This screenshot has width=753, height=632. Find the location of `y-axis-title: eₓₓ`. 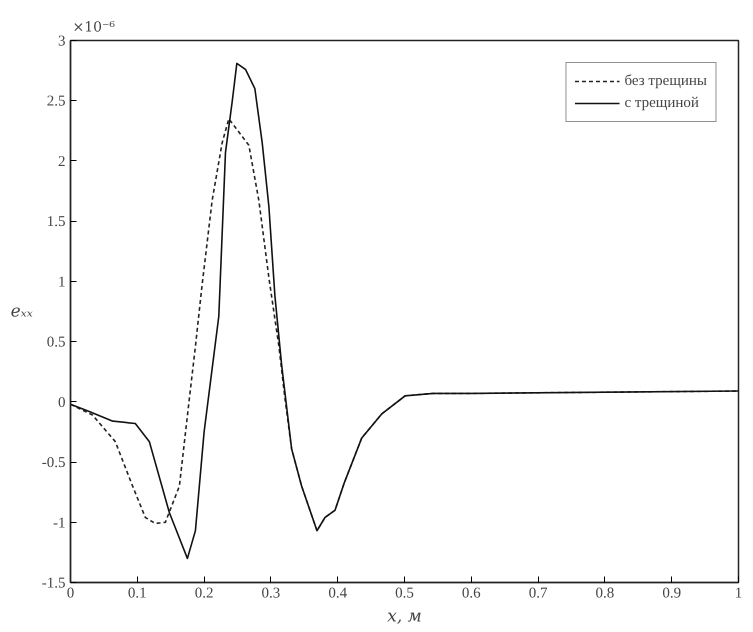

y-axis-title: eₓₓ is located at coordinates (21, 312).